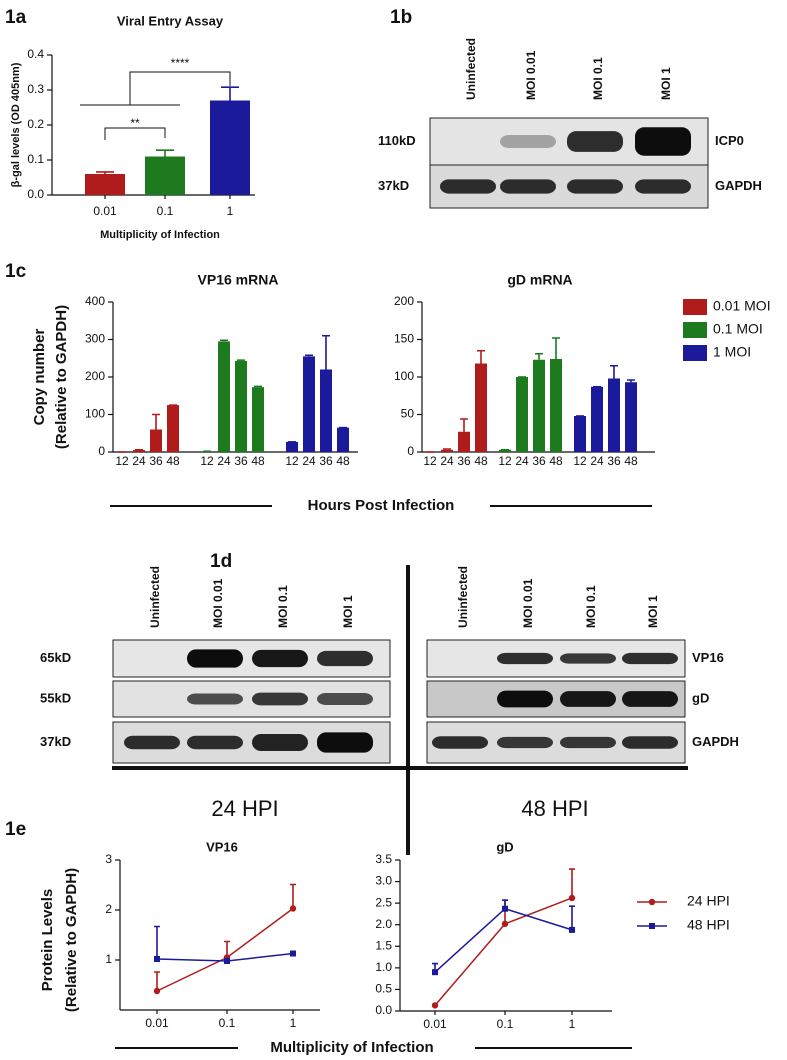  What do you see at coordinates (95, 414) in the screenshot?
I see `y-tick-label: 100` at bounding box center [95, 414].